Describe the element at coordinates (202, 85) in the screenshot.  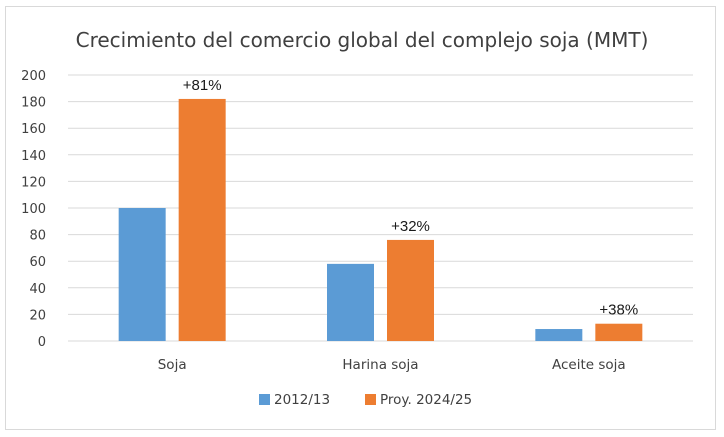
I see `growth-label: +81%` at that location.